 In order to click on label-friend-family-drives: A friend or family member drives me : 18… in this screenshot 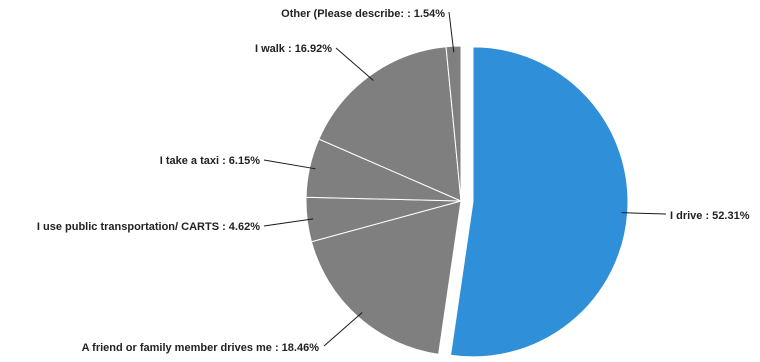, I will do `click(201, 348)`.